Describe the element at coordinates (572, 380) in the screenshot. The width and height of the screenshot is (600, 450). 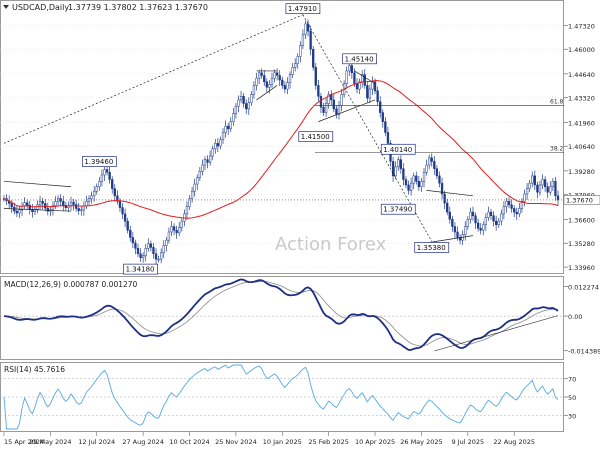
I see `rsi-tick-label: 70` at that location.